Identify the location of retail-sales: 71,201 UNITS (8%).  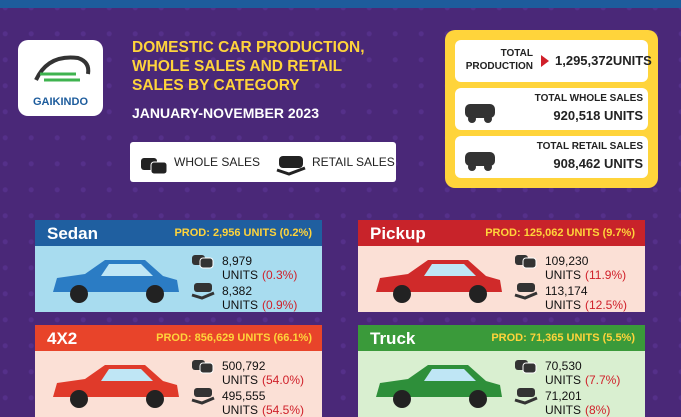
(595, 403).